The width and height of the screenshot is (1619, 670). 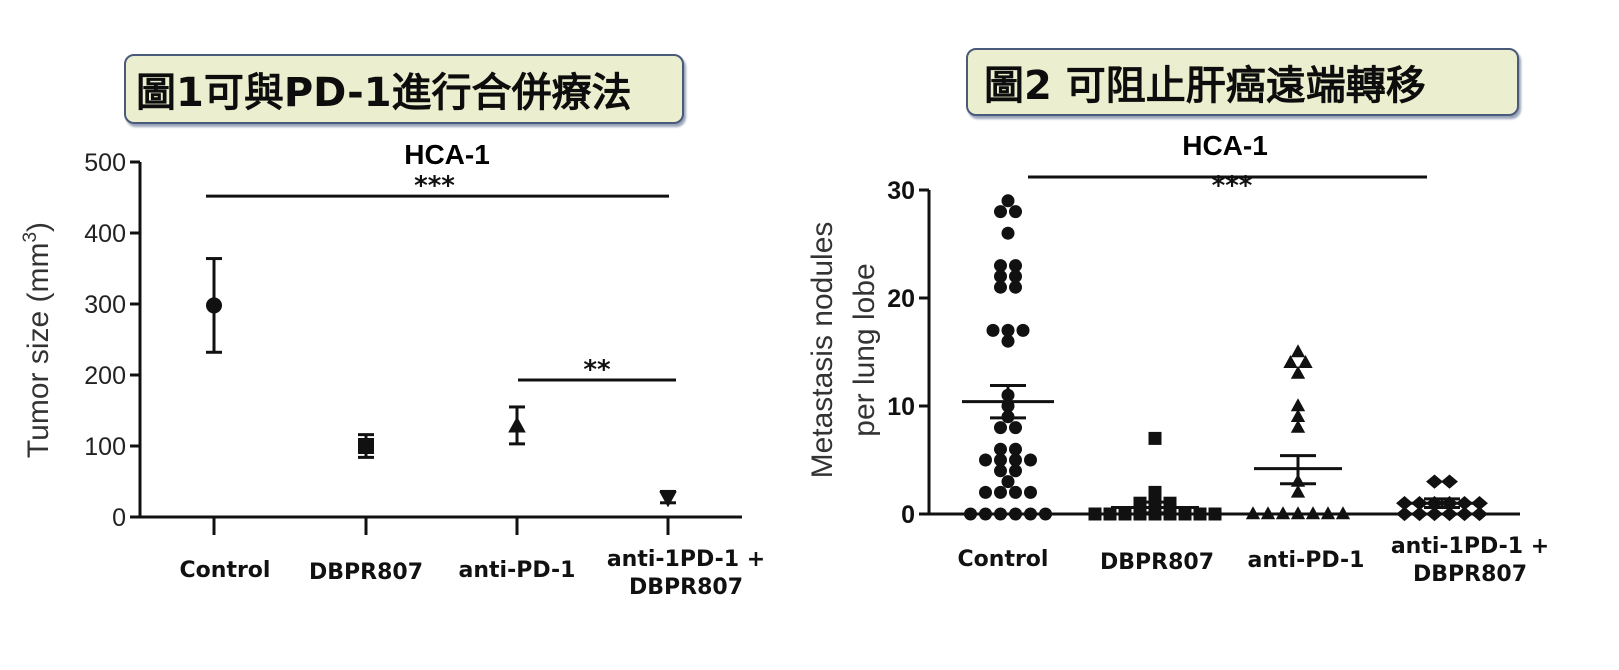 I want to click on y-tick-label: 30, so click(x=901, y=191).